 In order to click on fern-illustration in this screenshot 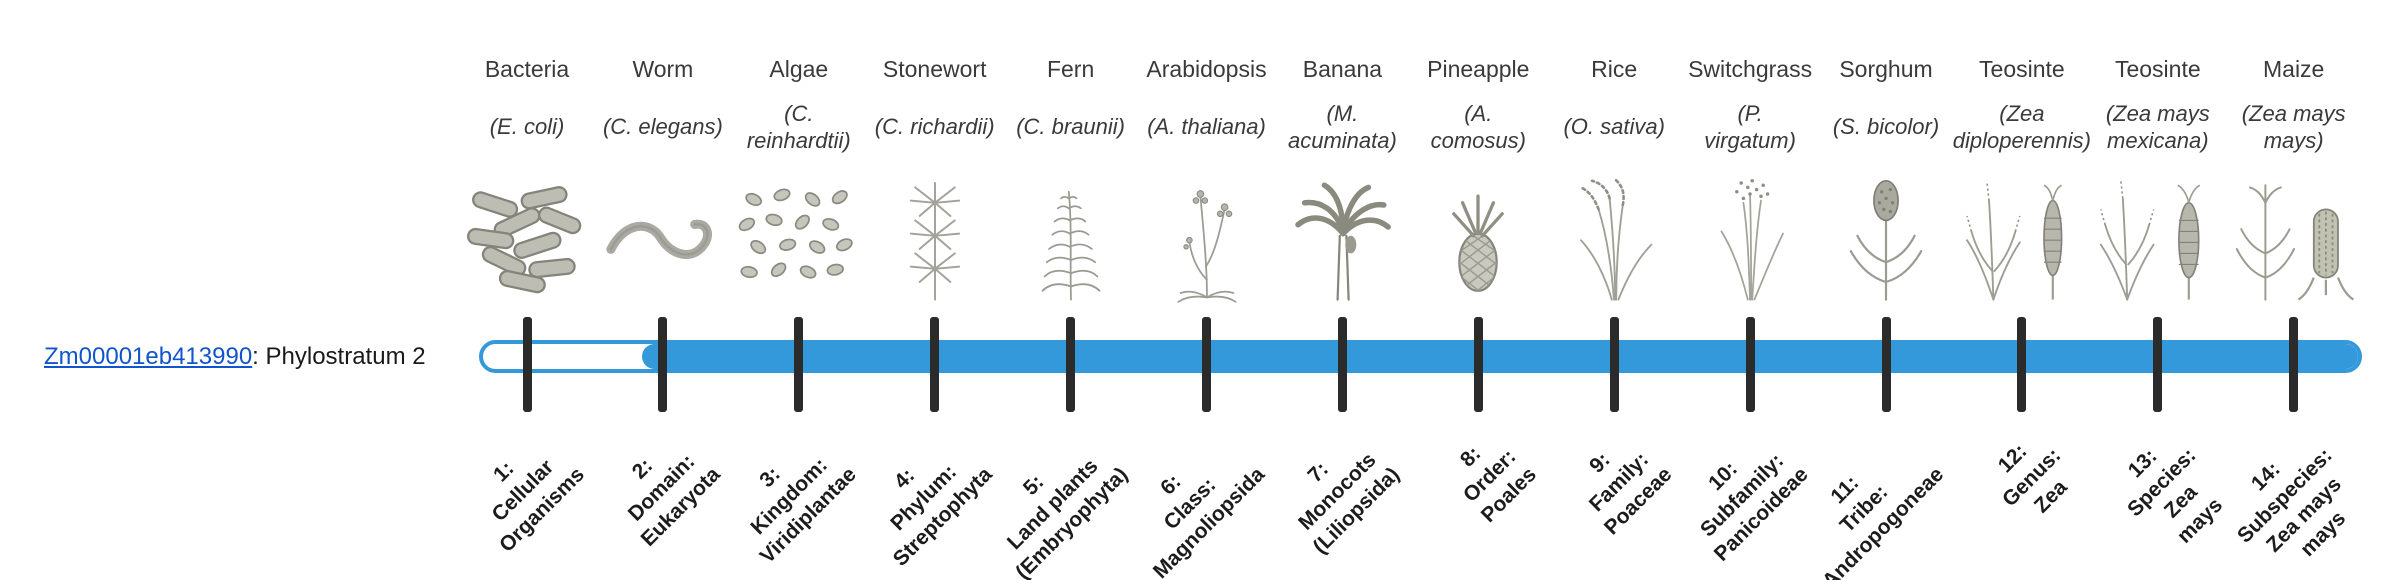, I will do `click(1071, 236)`.